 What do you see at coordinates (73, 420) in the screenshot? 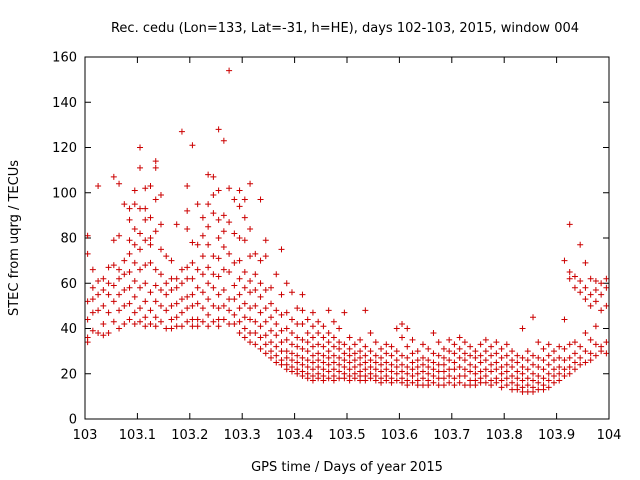
I see `y-tick-label: 0` at bounding box center [73, 420].